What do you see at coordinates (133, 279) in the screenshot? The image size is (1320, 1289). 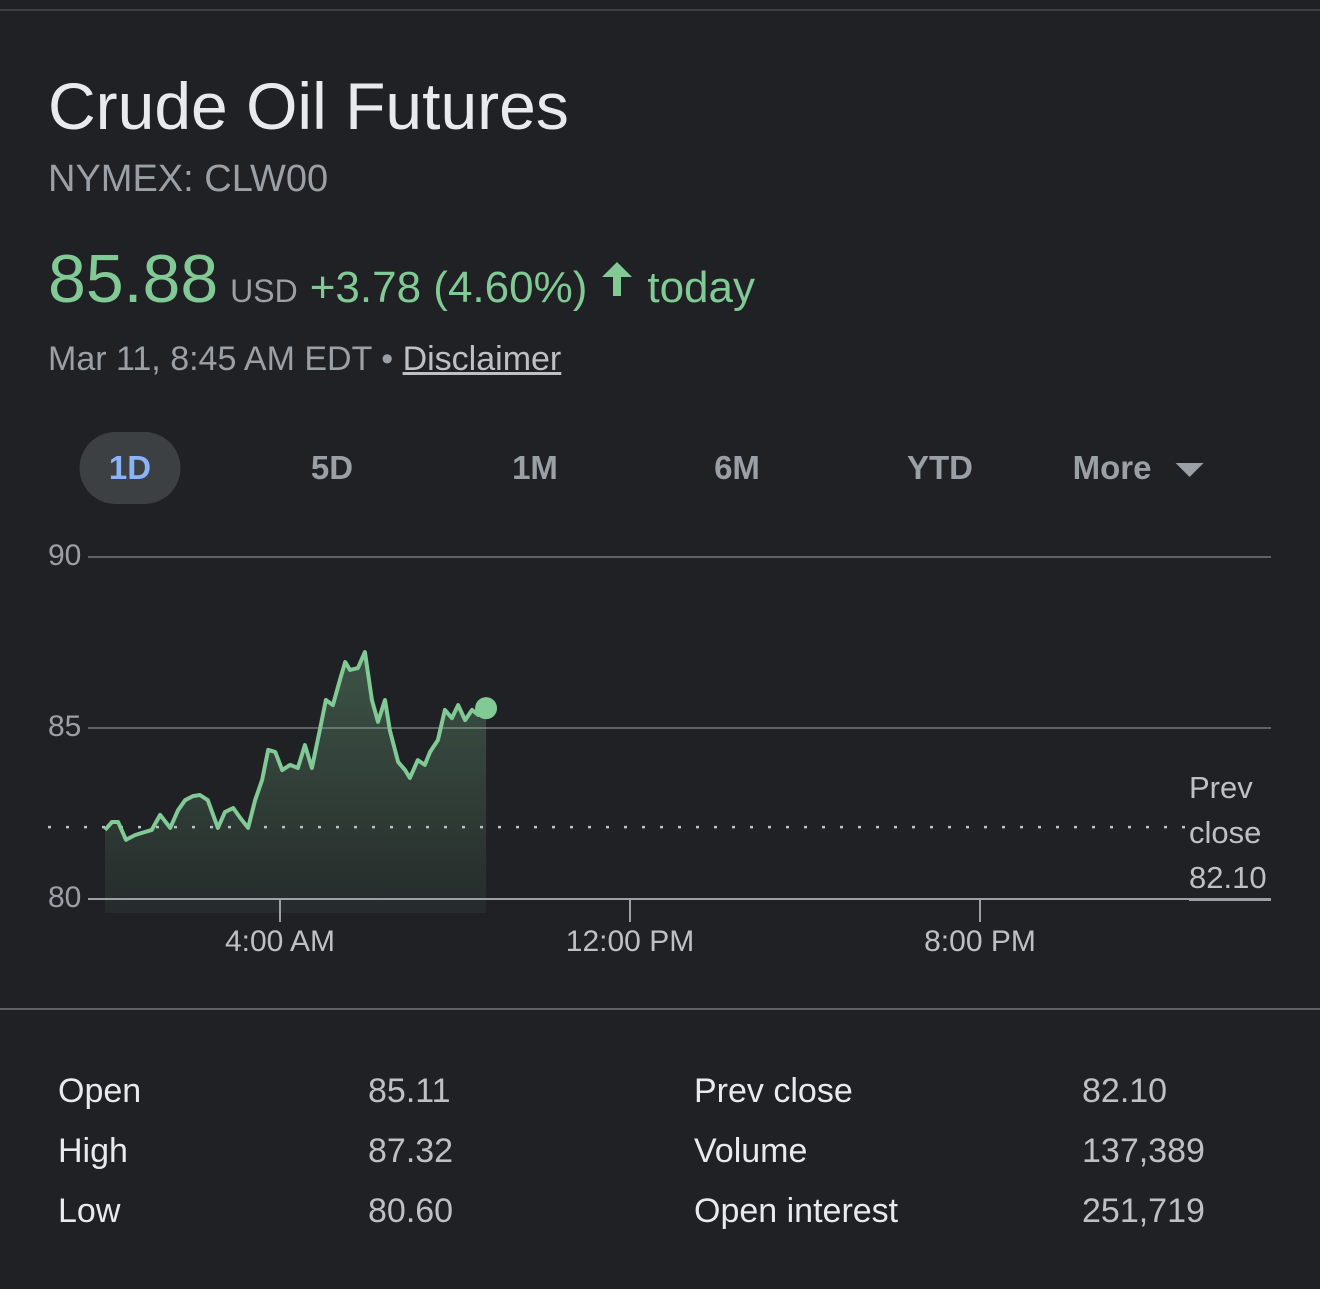 I see `price: 85.88` at bounding box center [133, 279].